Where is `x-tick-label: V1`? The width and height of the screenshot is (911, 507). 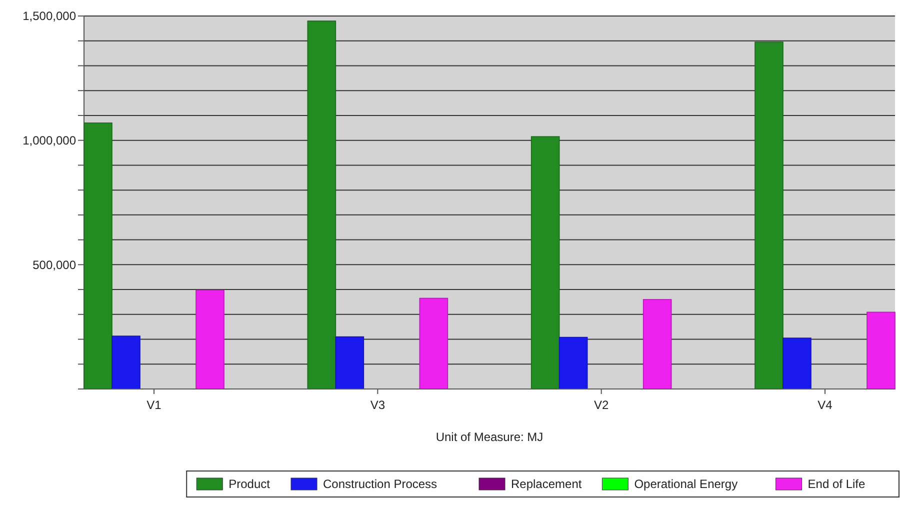 x-tick-label: V1 is located at coordinates (154, 405).